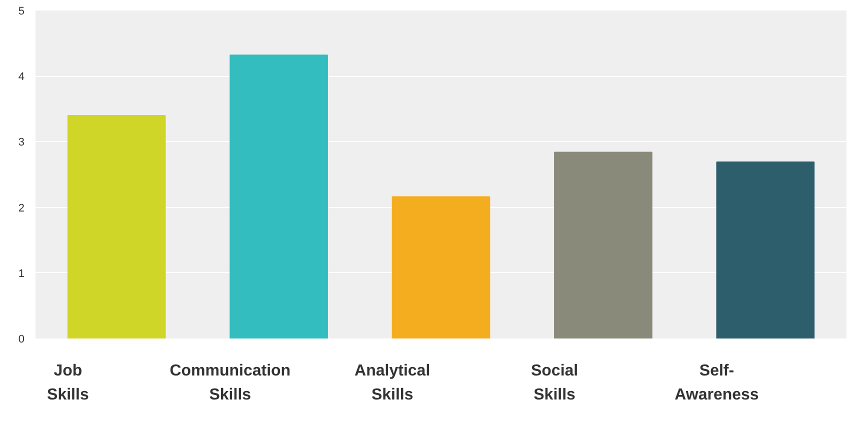 Image resolution: width=851 pixels, height=426 pixels. Describe the element at coordinates (21, 340) in the screenshot. I see `y-tick-label: 0` at that location.